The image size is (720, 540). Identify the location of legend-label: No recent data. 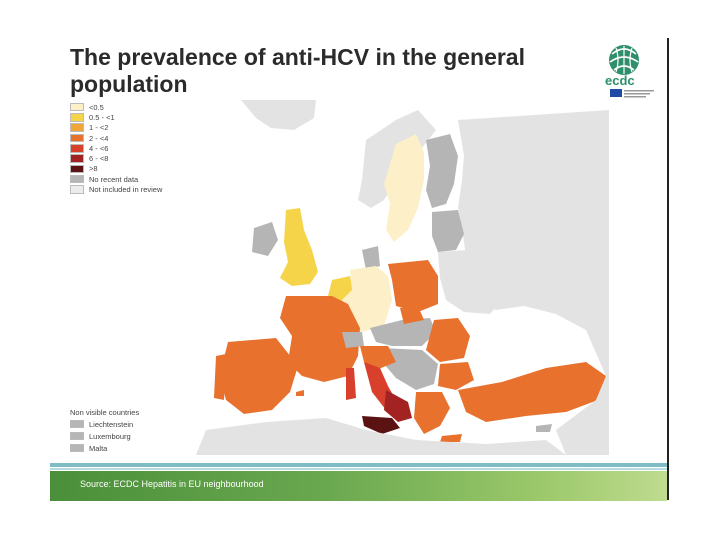
(114, 179).